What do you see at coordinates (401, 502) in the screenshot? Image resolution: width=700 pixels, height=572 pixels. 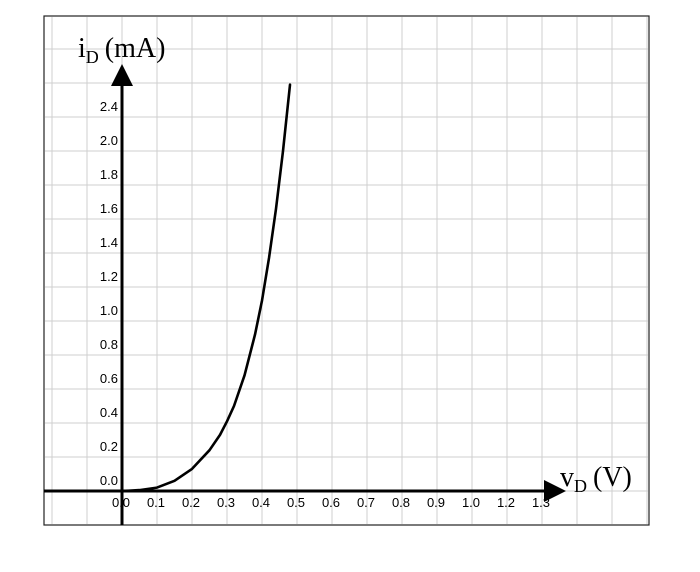 I see `x-tick-label: 0.8` at bounding box center [401, 502].